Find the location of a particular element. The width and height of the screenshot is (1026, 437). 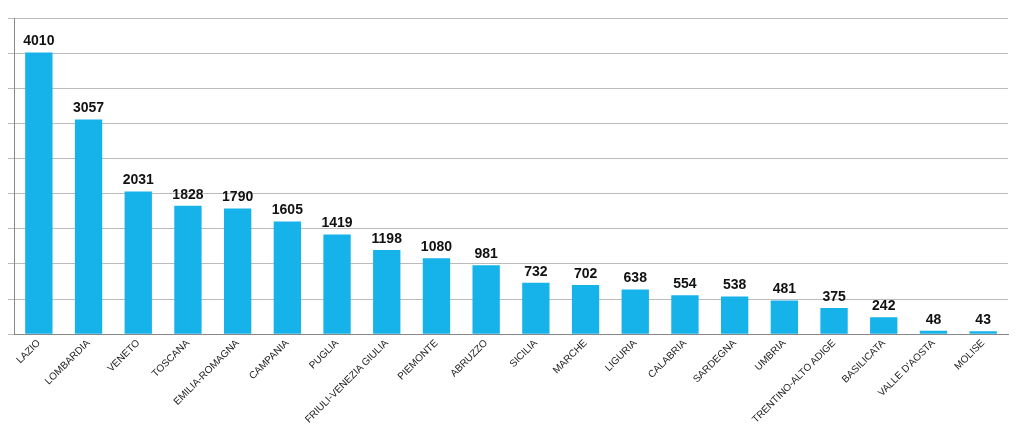

data-label: 1419 is located at coordinates (337, 222).